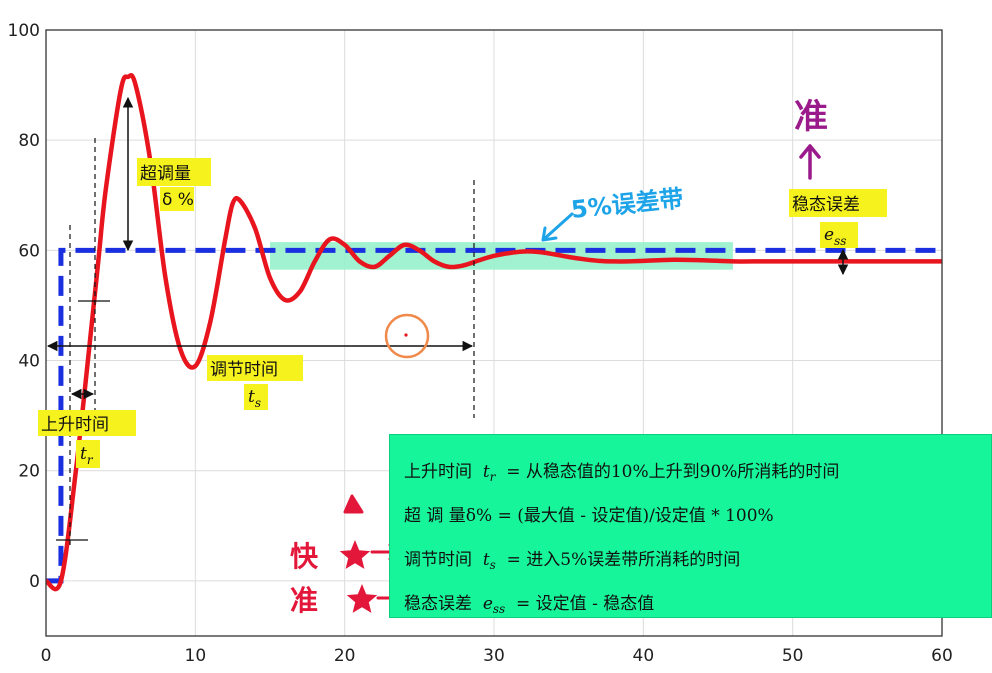 The height and width of the screenshot is (673, 992). I want to click on x-tick-label: 0, so click(46, 656).